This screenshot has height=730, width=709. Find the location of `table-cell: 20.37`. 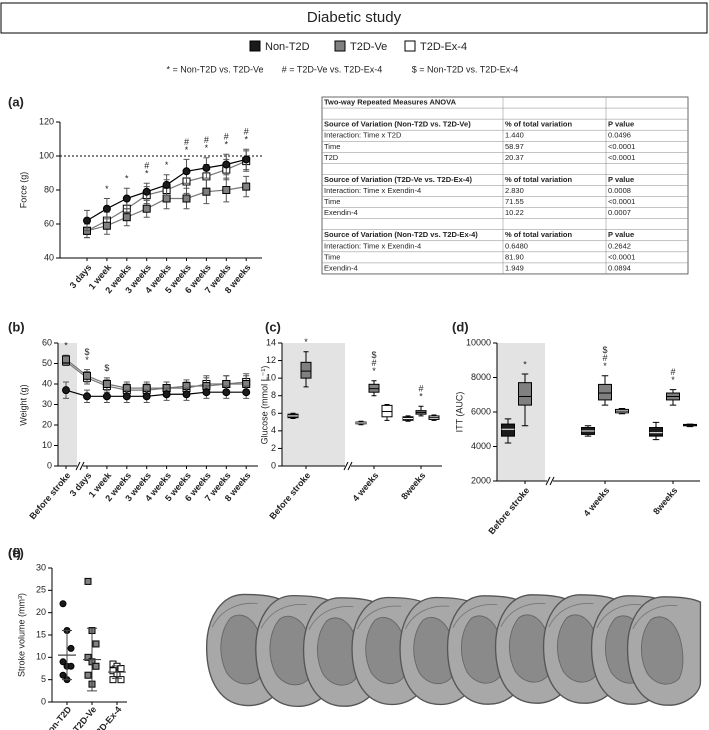

table-cell: 20.37 is located at coordinates (514, 157).